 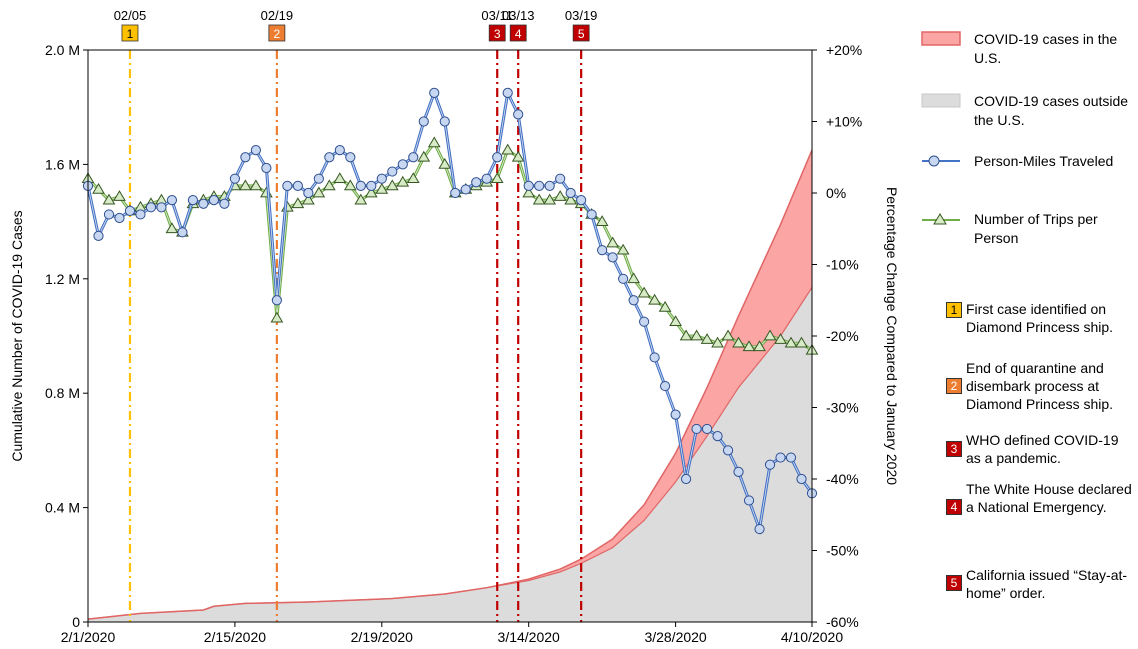 I want to click on y-right-tick-label: -30%, so click(x=842, y=408).